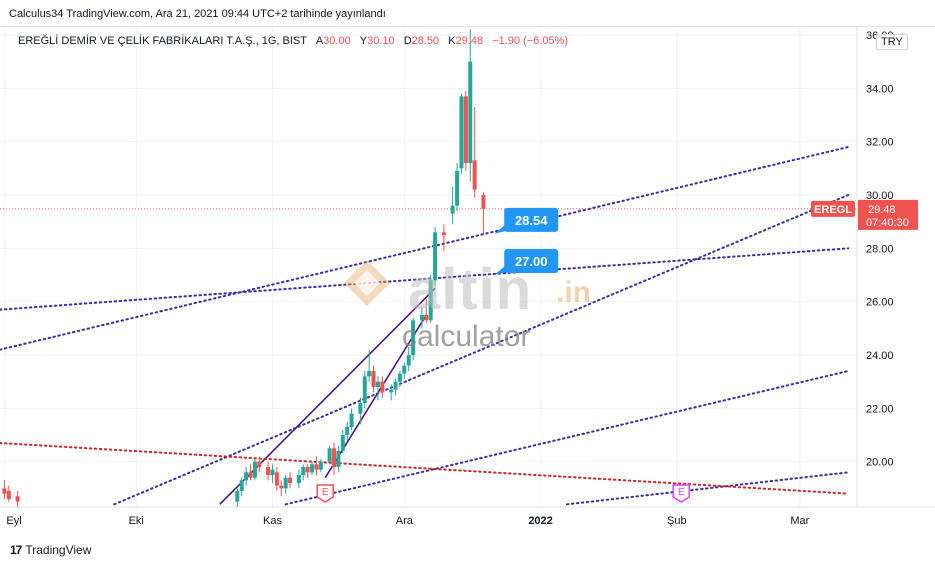 The image size is (935, 568). What do you see at coordinates (530, 41) in the screenshot?
I see `legend-change: −1.90 (−6.05%)` at bounding box center [530, 41].